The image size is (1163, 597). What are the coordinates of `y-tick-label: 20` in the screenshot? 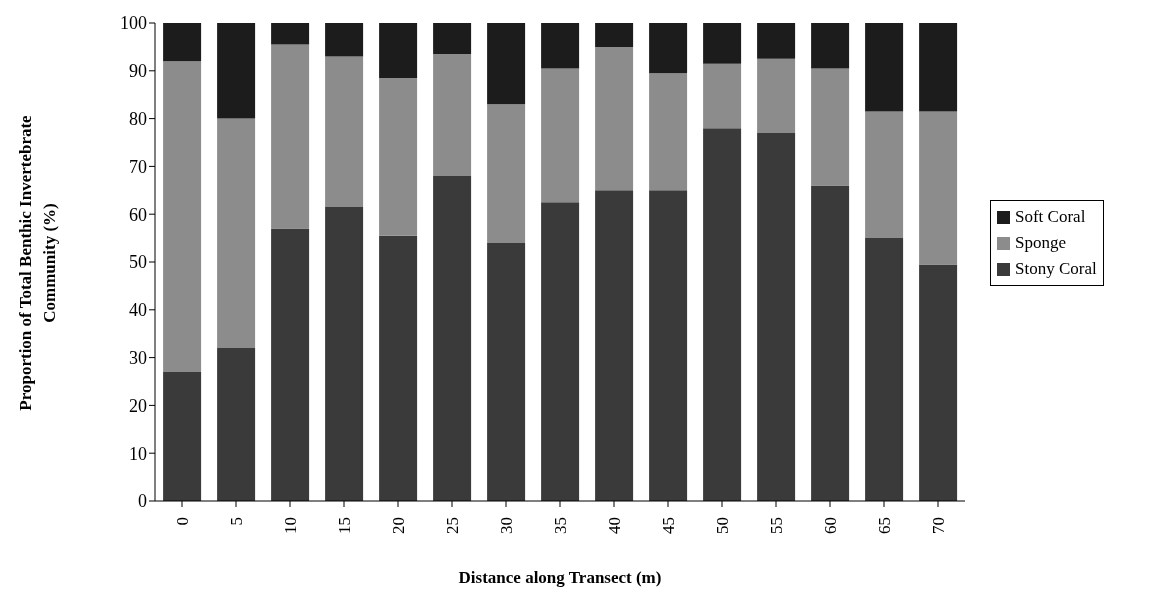 It's located at (138, 405).